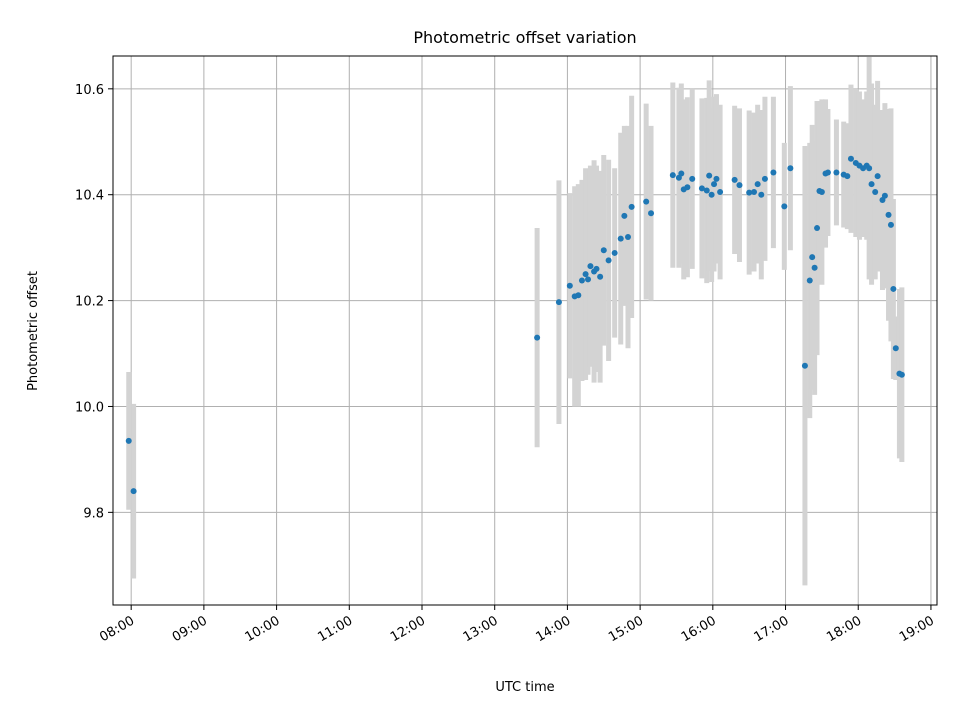 The height and width of the screenshot is (720, 960). What do you see at coordinates (524, 37) in the screenshot?
I see `chart-title: Photometric offset variation` at bounding box center [524, 37].